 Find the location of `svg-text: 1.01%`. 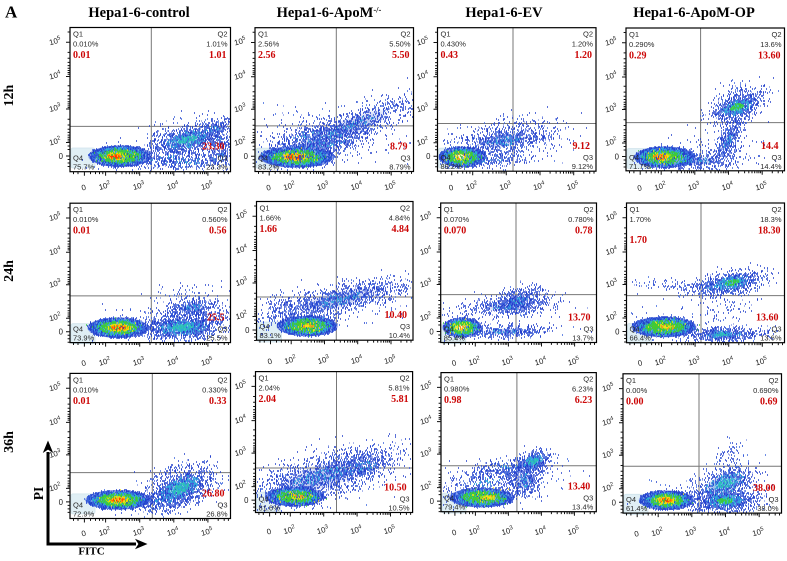

svg-text: 1.01% is located at coordinates (217, 44).